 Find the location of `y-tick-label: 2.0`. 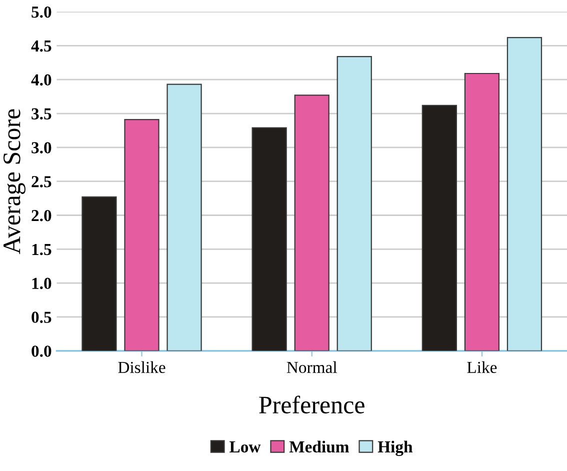

y-tick-label: 2.0 is located at coordinates (42, 216).